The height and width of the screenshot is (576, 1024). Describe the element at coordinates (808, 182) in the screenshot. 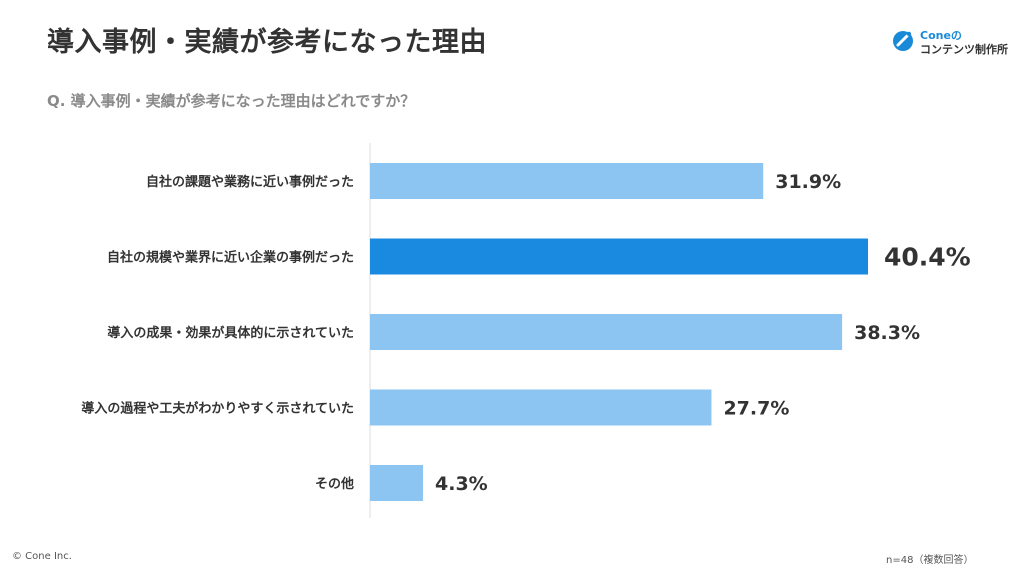

I see `value-label: 31.9%` at that location.